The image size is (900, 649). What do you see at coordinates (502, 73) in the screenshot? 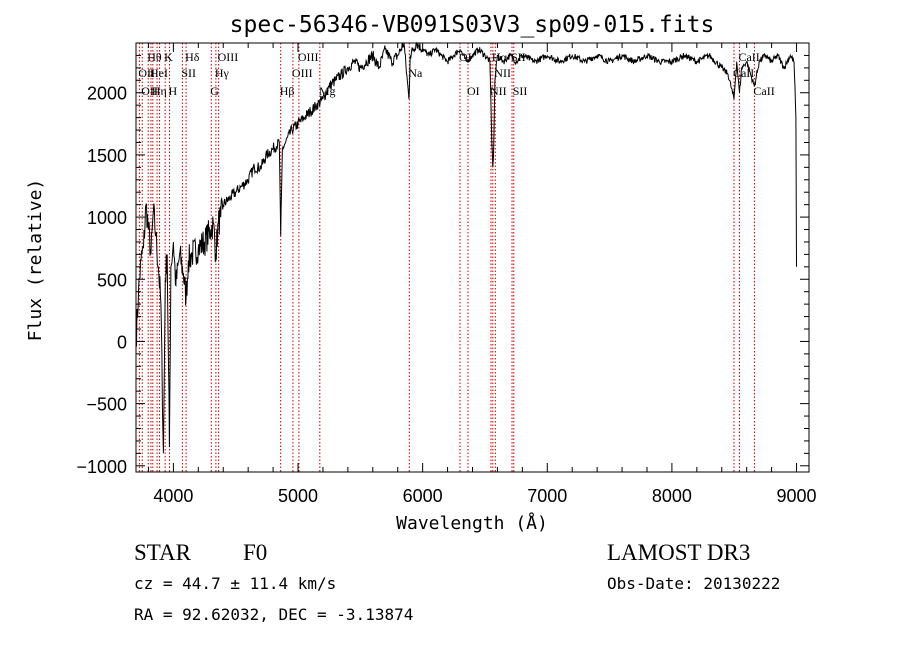
I see `line-label-23: NII` at bounding box center [502, 73].